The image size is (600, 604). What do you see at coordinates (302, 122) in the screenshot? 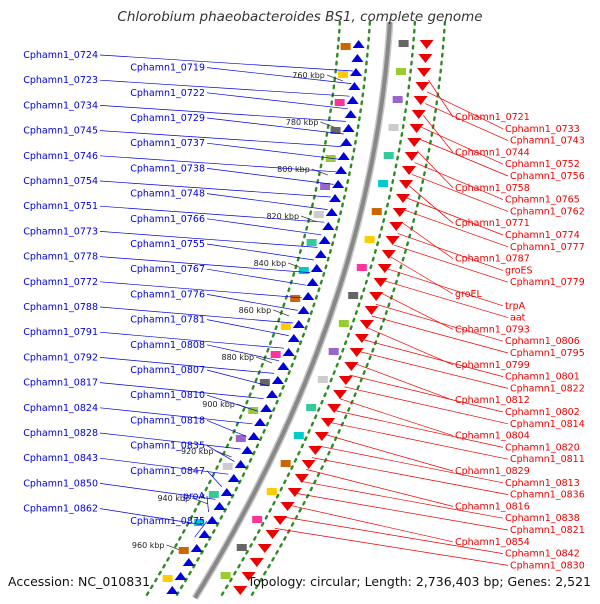
I see `kbp-tick-label: 780 kbp` at bounding box center [302, 122].